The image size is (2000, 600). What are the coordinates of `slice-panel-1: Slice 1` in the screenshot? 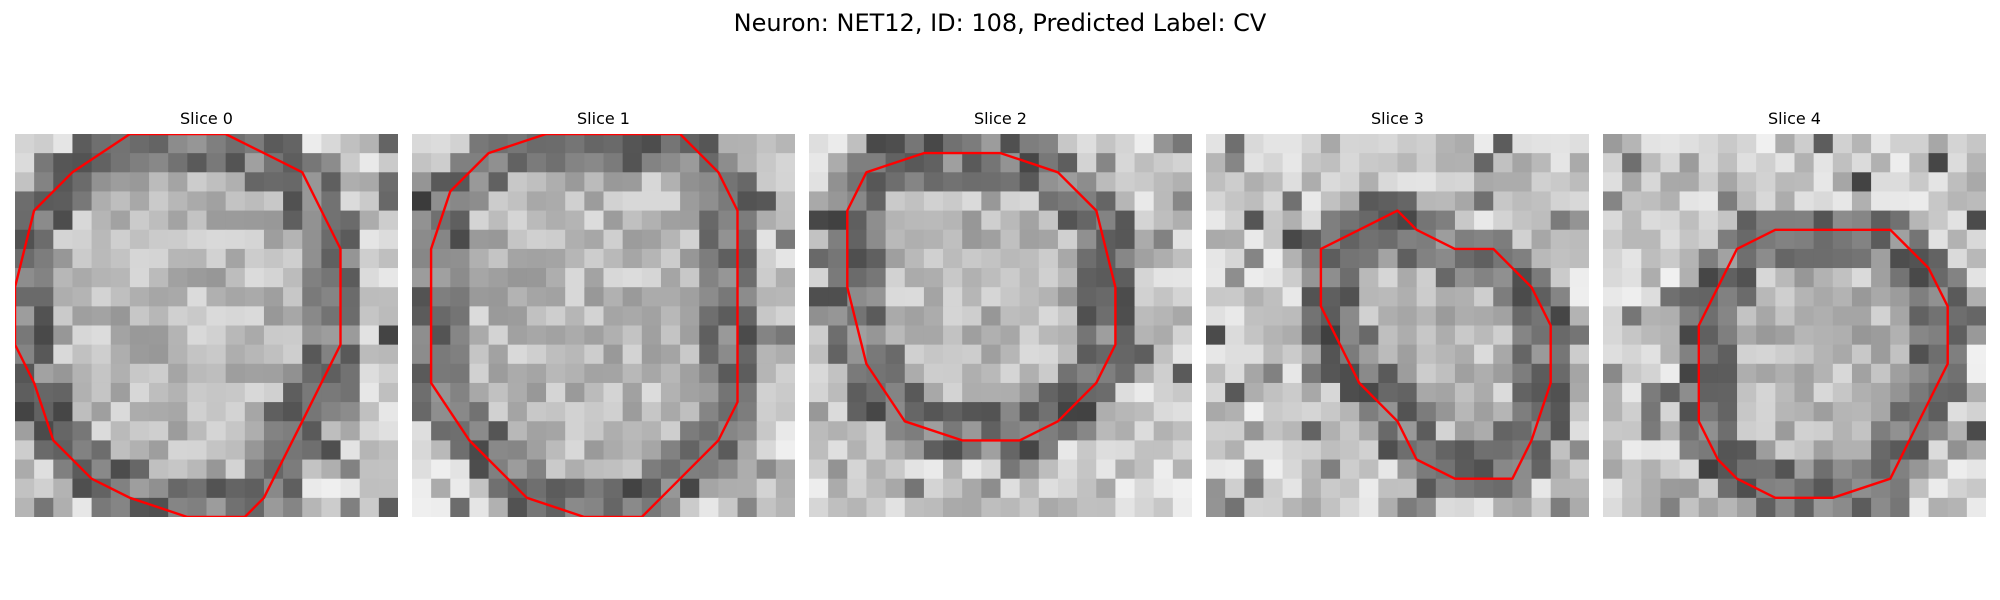 It's located at (603, 313).